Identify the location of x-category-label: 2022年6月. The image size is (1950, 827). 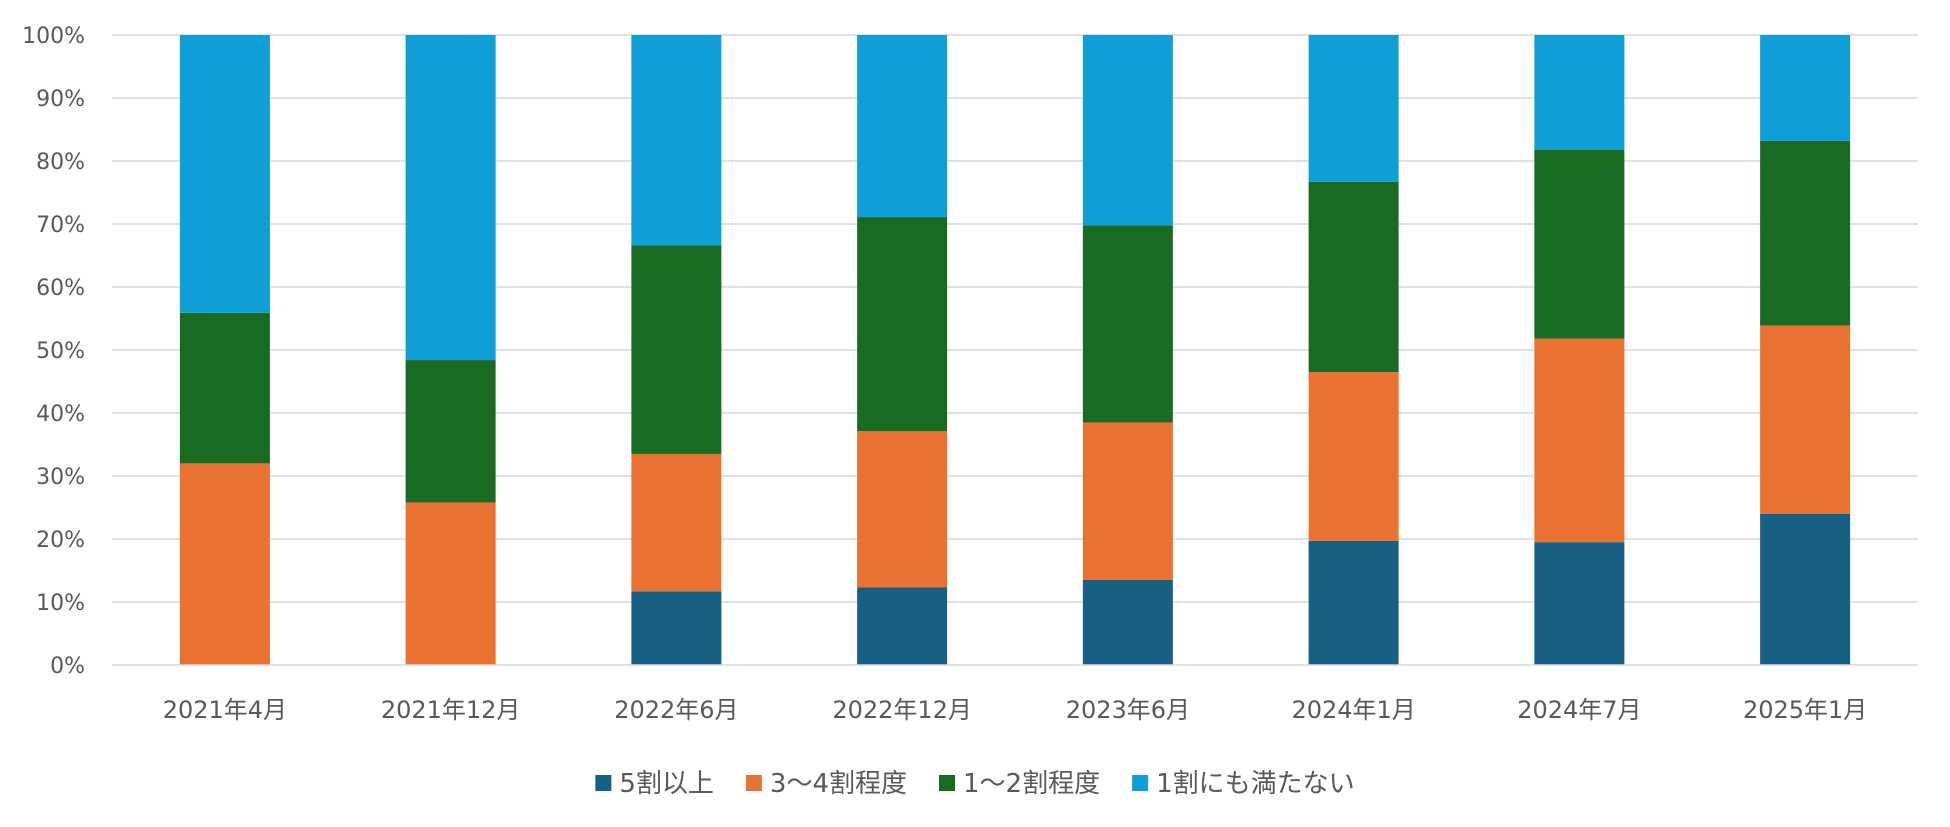
(676, 710).